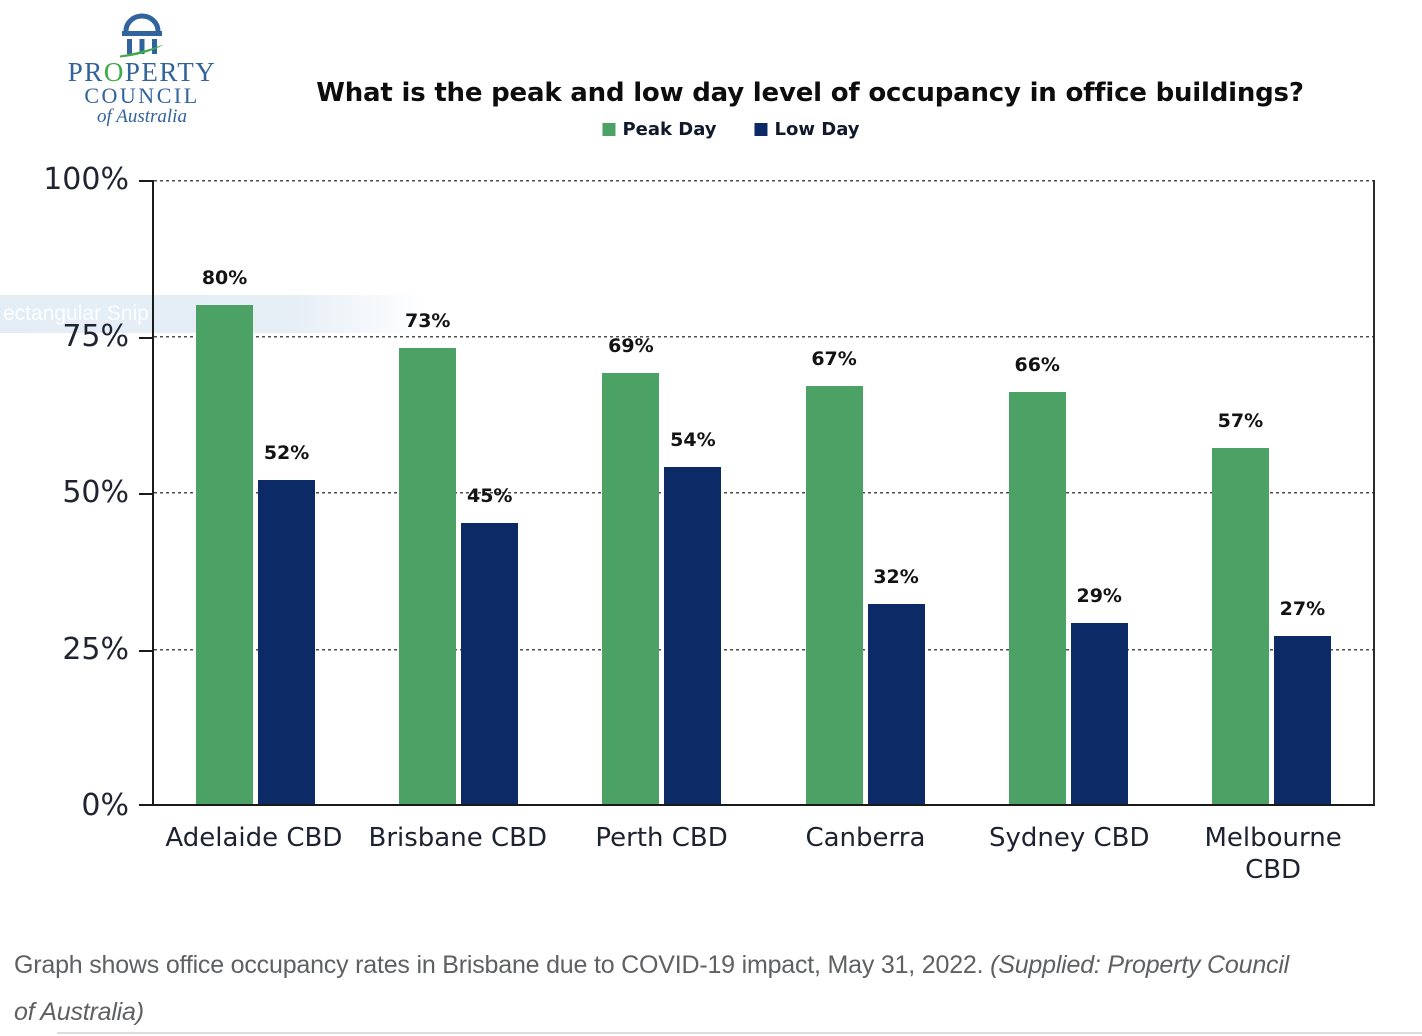 The width and height of the screenshot is (1422, 1036). I want to click on value-label-peak-day-brisbane-cbd: 73%, so click(427, 321).